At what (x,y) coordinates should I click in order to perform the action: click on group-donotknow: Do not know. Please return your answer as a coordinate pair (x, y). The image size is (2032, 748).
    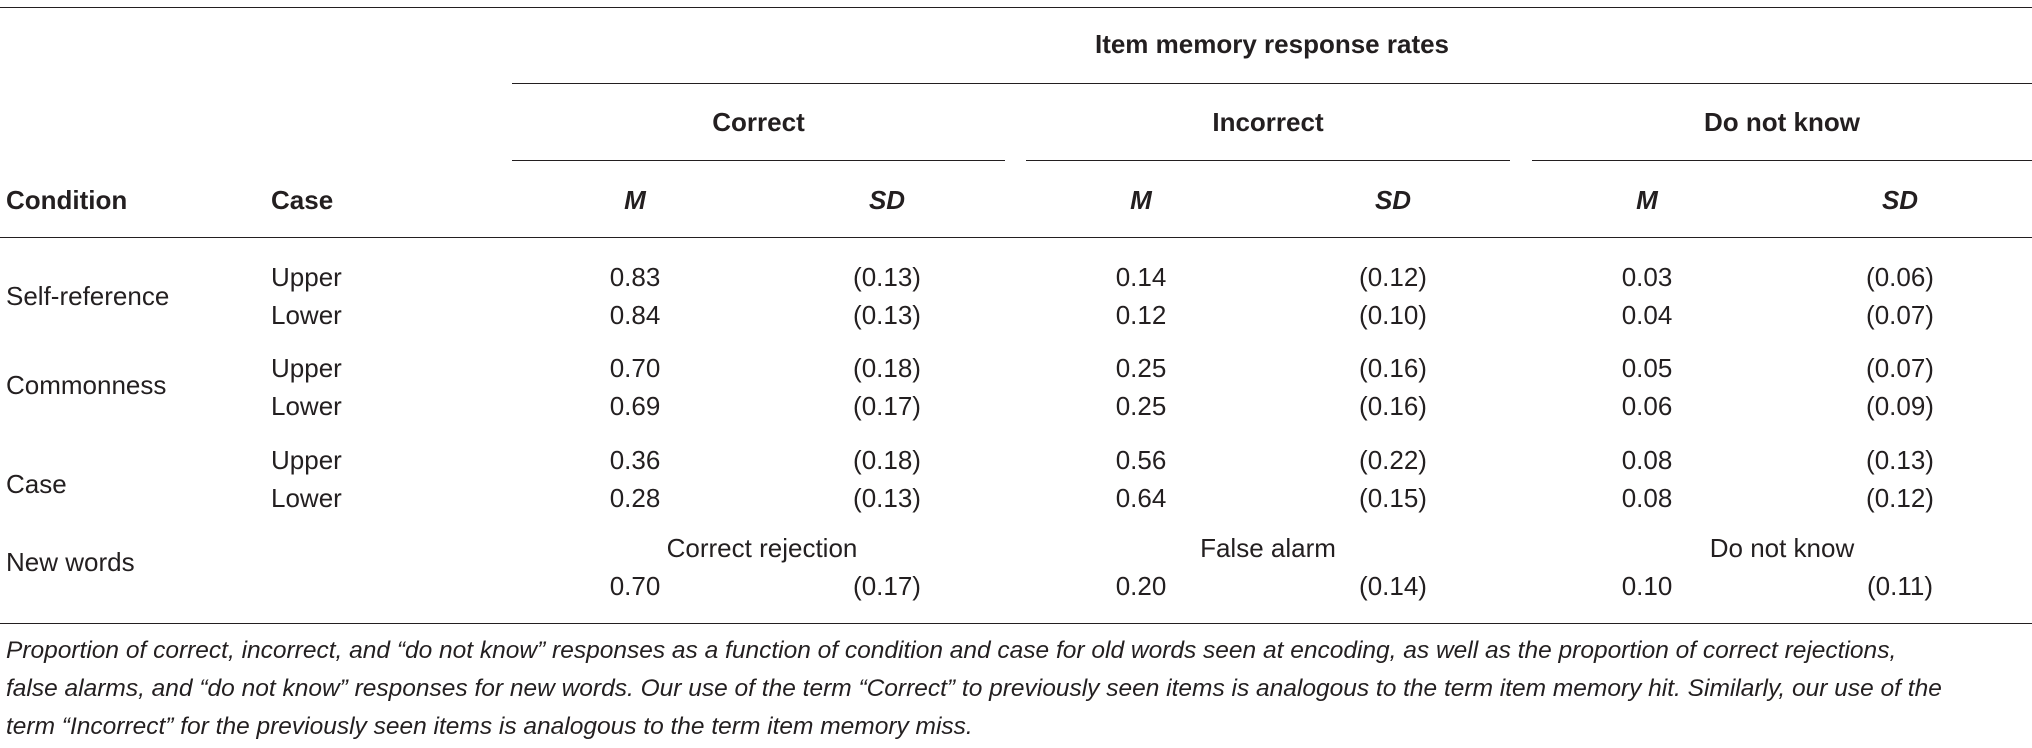
    Looking at the image, I should click on (1782, 122).